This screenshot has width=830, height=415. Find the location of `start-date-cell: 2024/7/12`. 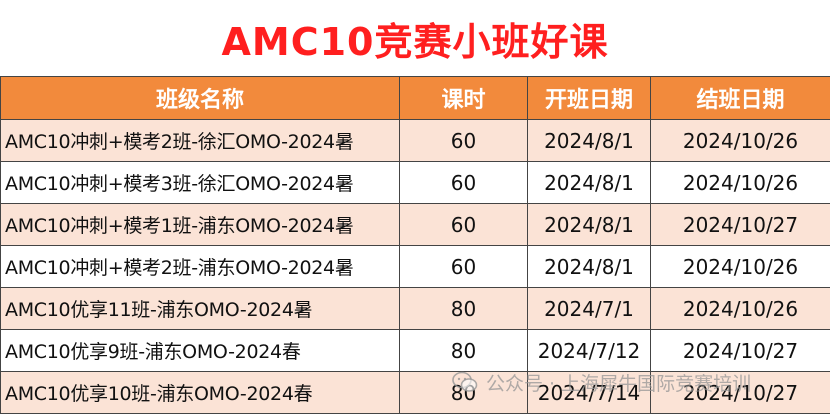

start-date-cell: 2024/7/12 is located at coordinates (589, 350).